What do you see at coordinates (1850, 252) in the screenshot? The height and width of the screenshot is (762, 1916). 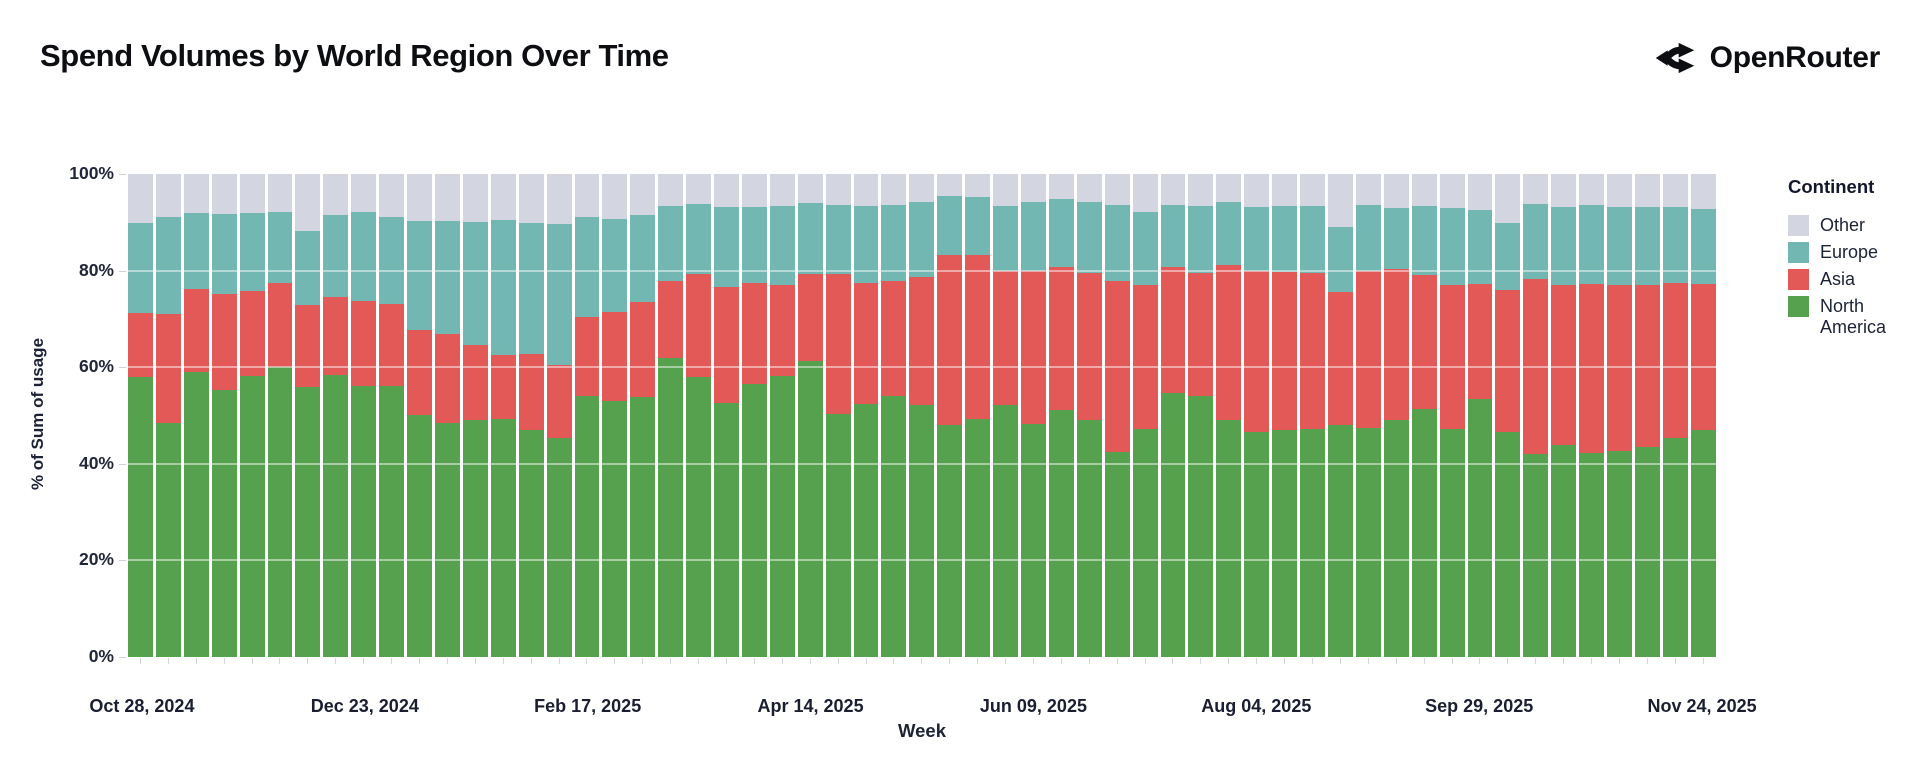 I see `legend-item-europe: Europe` at bounding box center [1850, 252].